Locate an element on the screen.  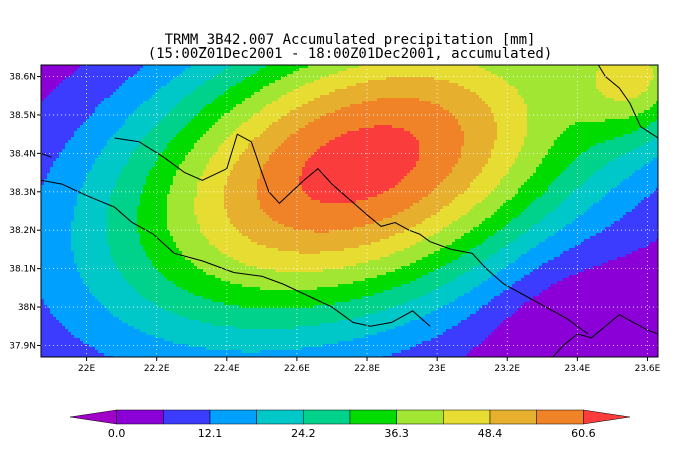
x-tick-label: 23.4E is located at coordinates (578, 369).